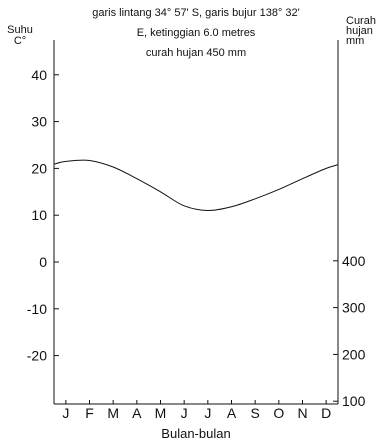 This screenshot has width=385, height=443. Describe the element at coordinates (361, 21) in the screenshot. I see `rainfall-axis-label-line: Curah` at that location.